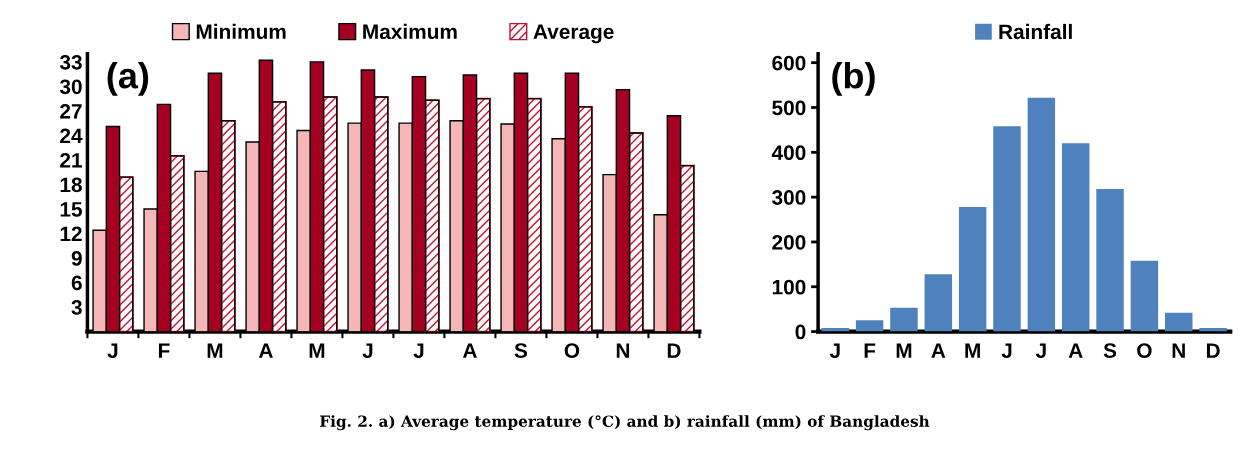 The width and height of the screenshot is (1249, 467). What do you see at coordinates (789, 63) in the screenshot?
I see `y-tick-label: 600` at bounding box center [789, 63].